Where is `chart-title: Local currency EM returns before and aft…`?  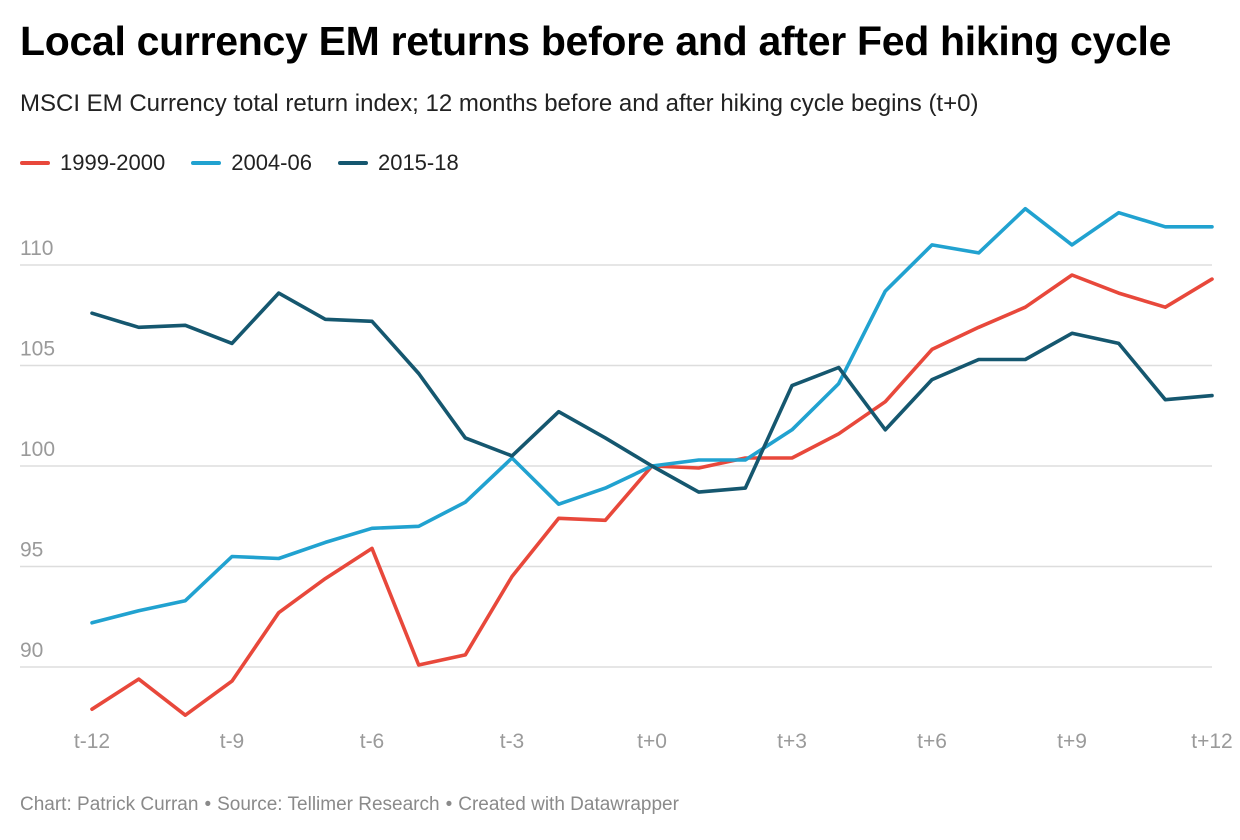 chart-title: Local currency EM returns before and aft… is located at coordinates (596, 41).